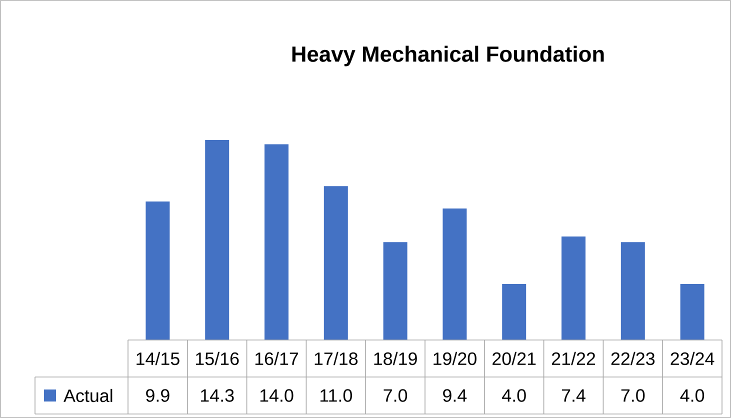 The width and height of the screenshot is (731, 418). Describe the element at coordinates (88, 395) in the screenshot. I see `legend-label: Actual` at that location.